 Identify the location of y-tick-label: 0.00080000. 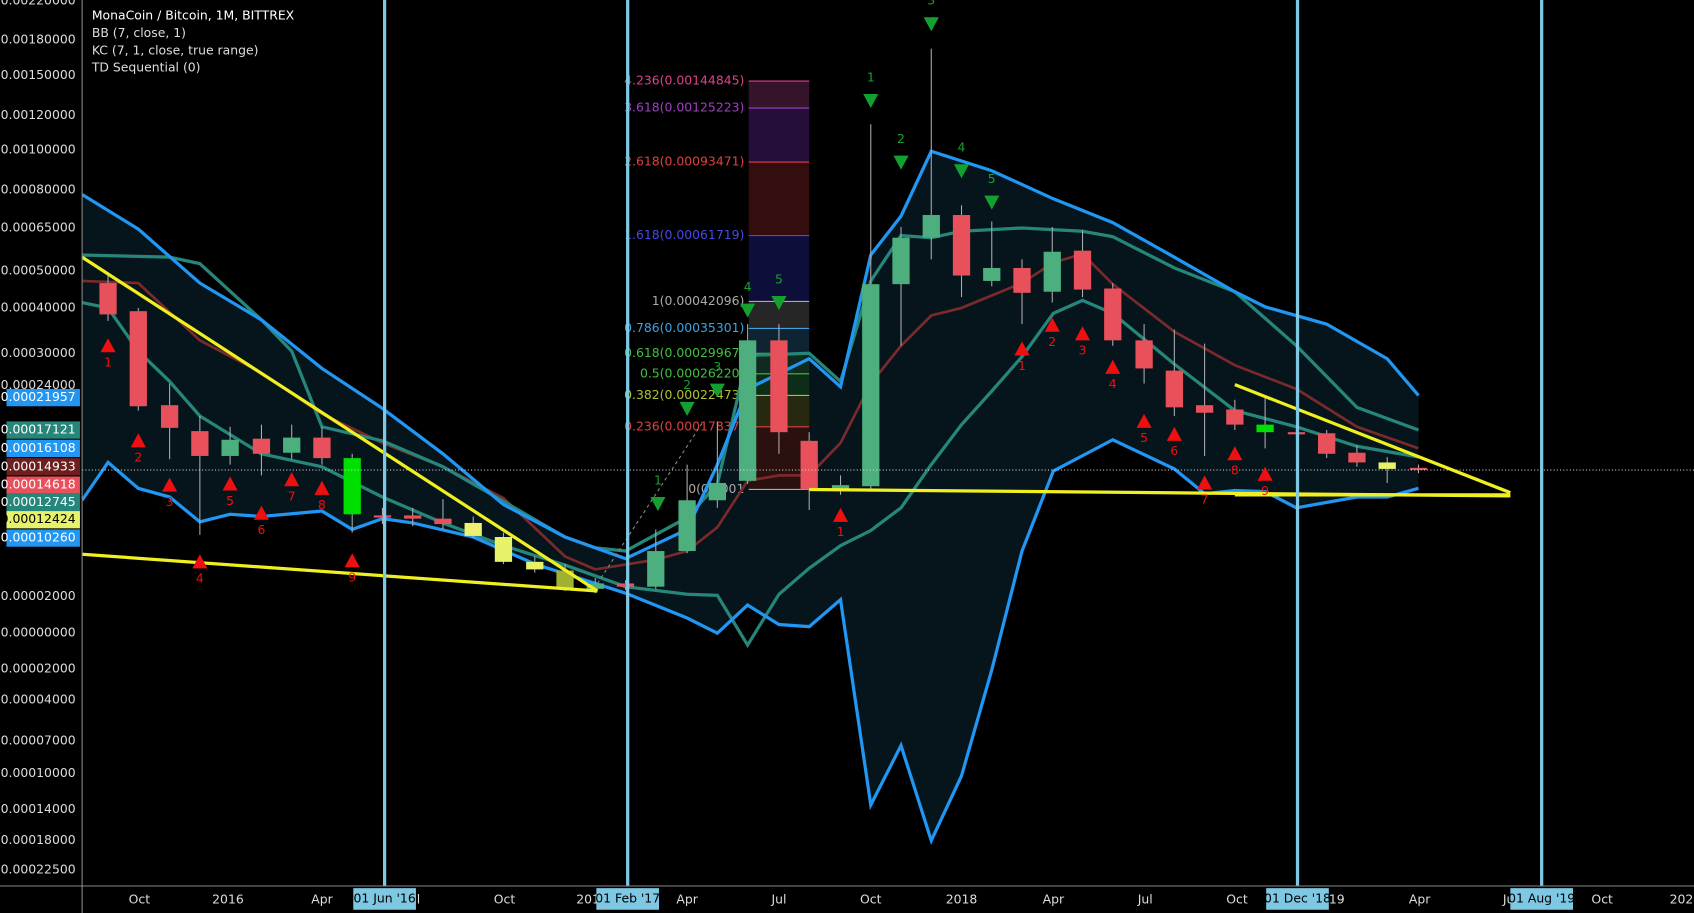
(38, 189).